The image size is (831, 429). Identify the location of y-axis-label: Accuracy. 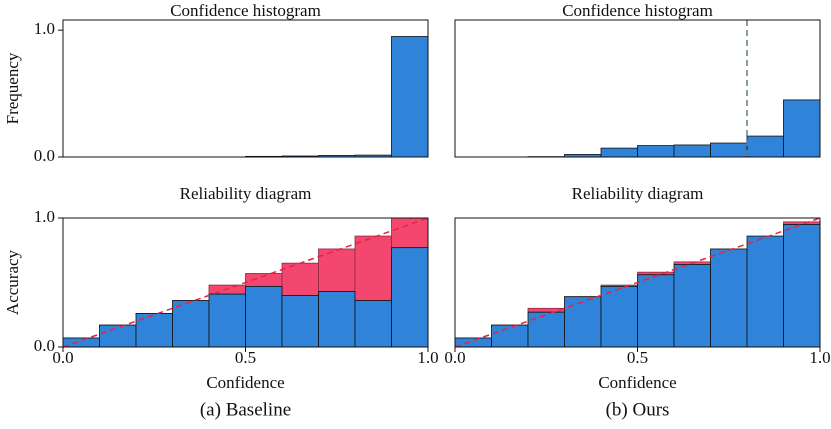
(12, 282).